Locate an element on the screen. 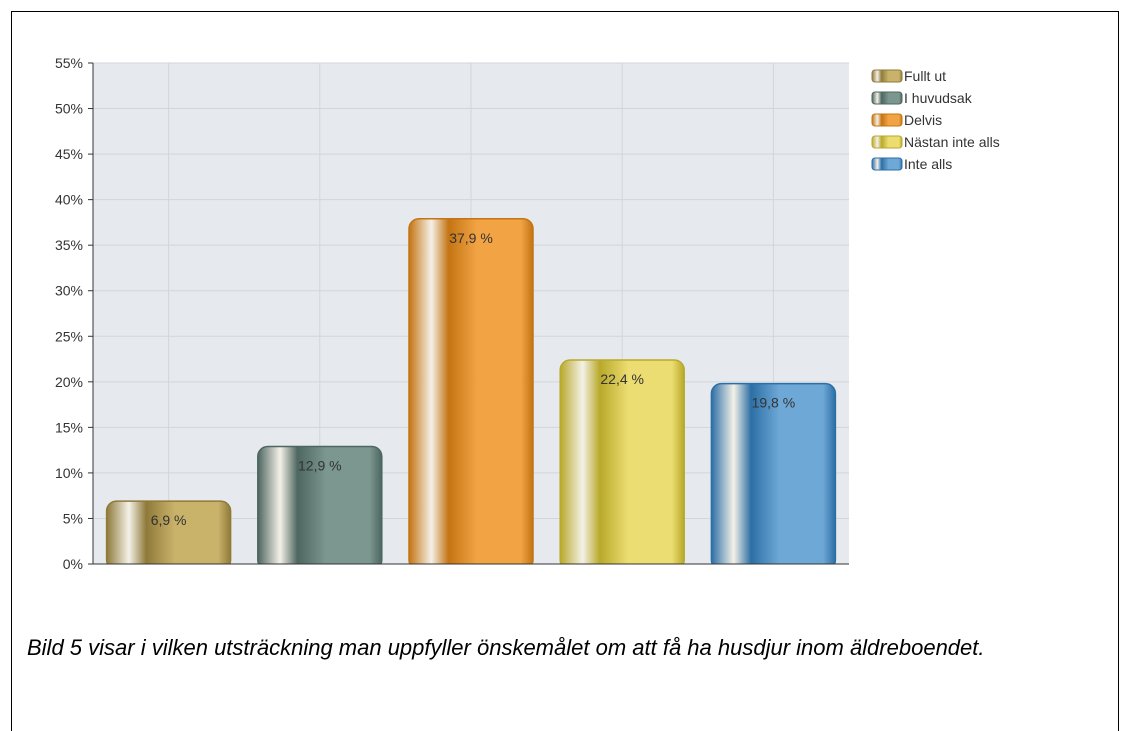  y-tick-label: 50% is located at coordinates (69, 109).